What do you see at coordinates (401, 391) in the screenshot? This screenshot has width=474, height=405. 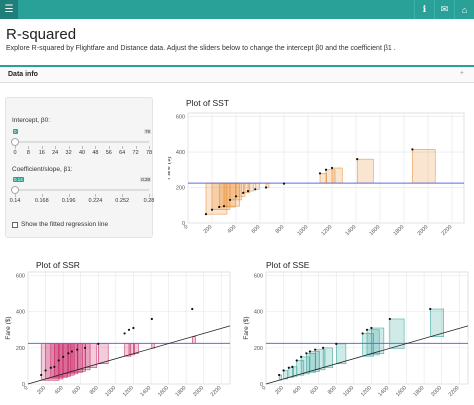 I see `x-tick-label: 1600` at bounding box center [401, 391].